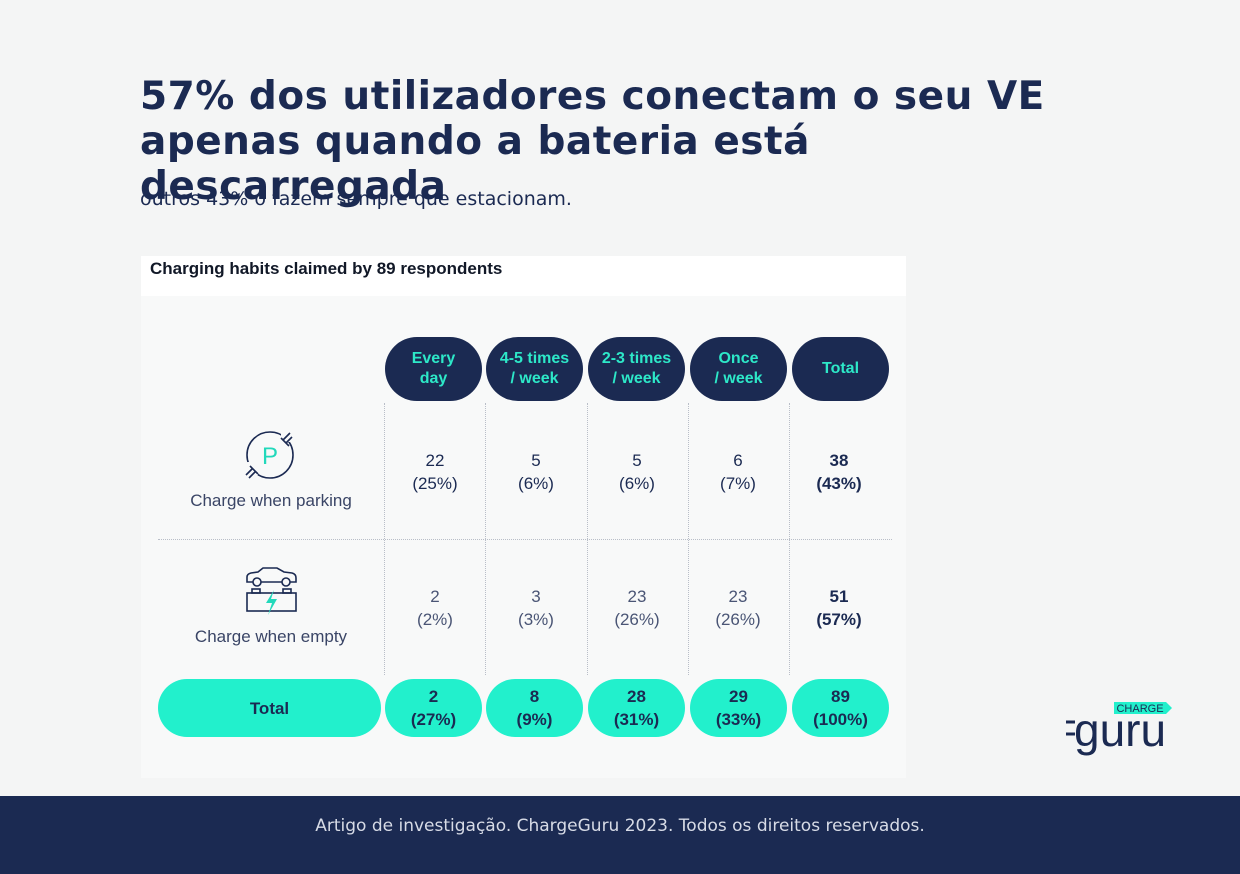 Image resolution: width=1240 pixels, height=874 pixels. I want to click on row-label-empty: Charge when empty, so click(271, 636).